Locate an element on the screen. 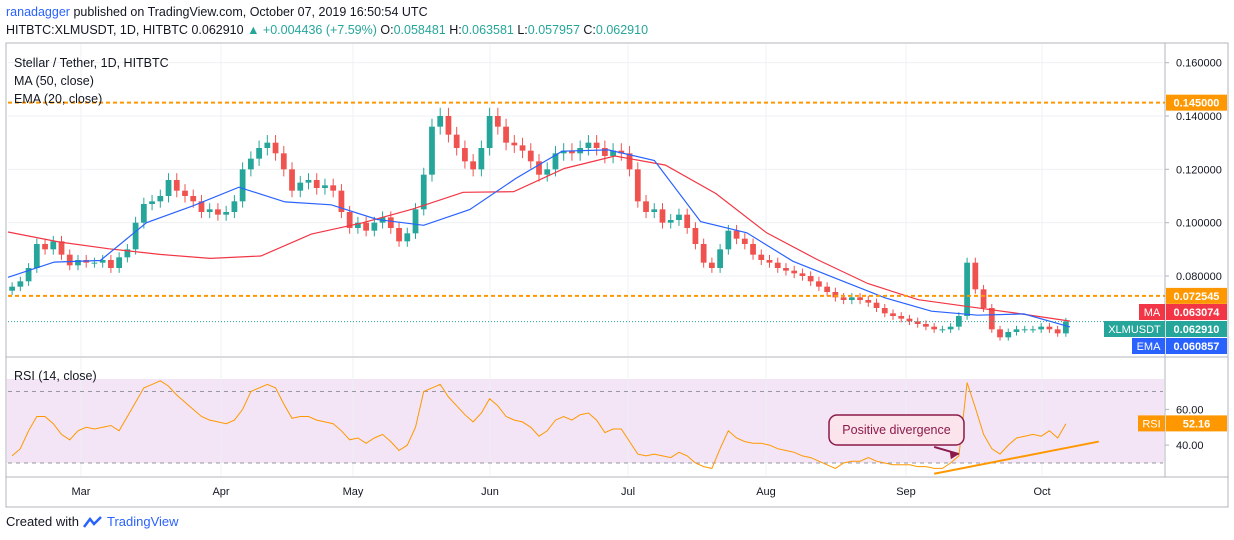 This screenshot has width=1234, height=540. rsi-tag-name-box is located at coordinates (1151, 423).